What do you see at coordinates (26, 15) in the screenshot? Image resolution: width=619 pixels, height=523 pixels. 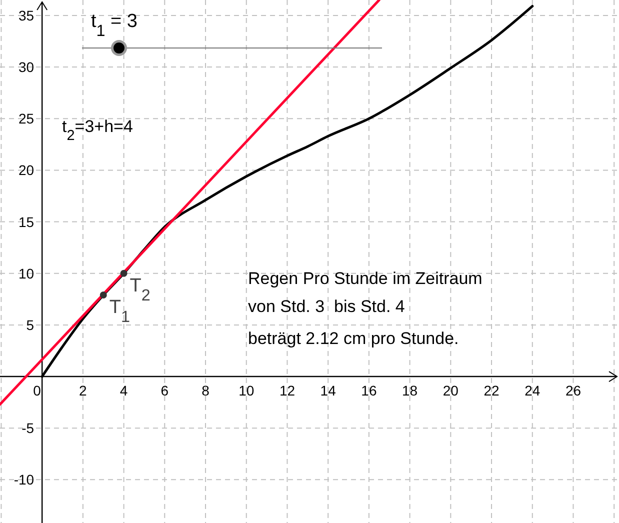 I see `y-tick-label: 35` at bounding box center [26, 15].